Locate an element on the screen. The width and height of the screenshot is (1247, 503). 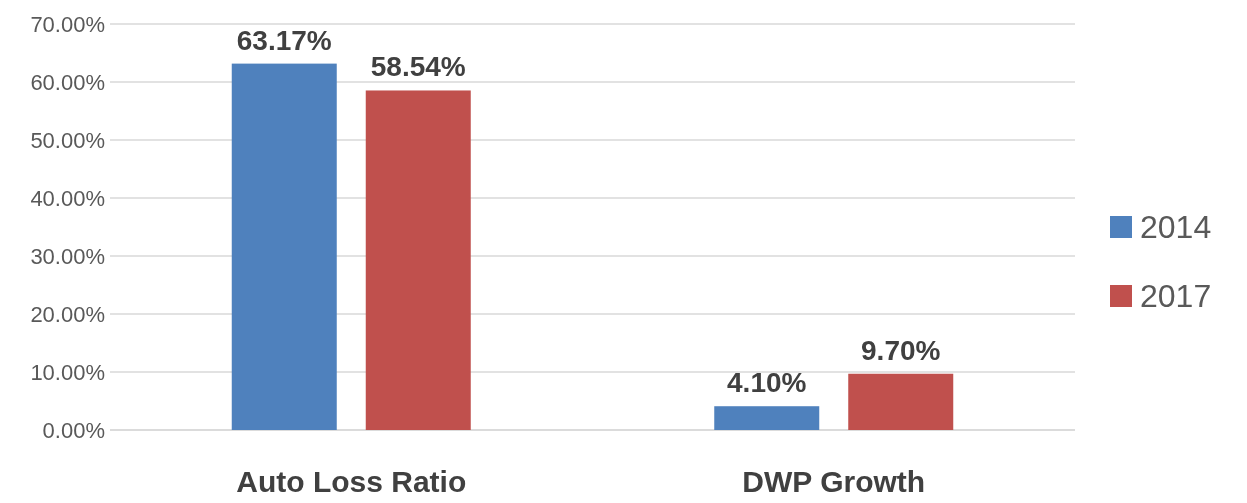
y-tick-label: 30.00% is located at coordinates (67, 256).